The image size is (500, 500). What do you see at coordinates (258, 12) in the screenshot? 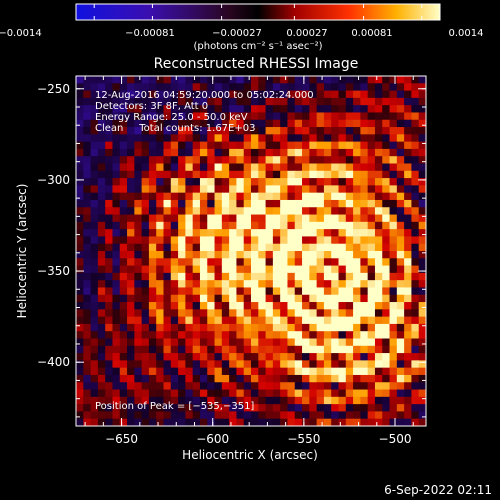
I see `colorbar-ticks` at bounding box center [258, 12].